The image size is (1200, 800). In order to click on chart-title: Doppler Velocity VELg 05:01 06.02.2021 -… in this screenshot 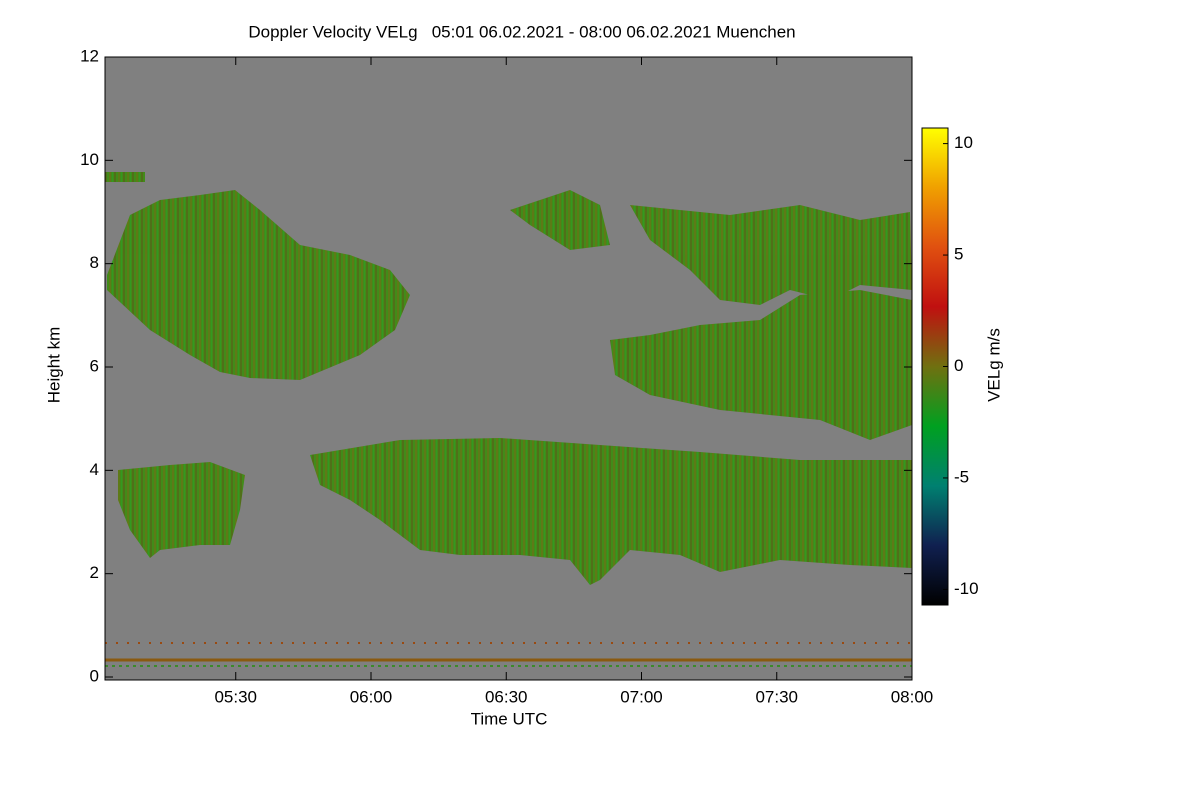, I will do `click(521, 31)`.